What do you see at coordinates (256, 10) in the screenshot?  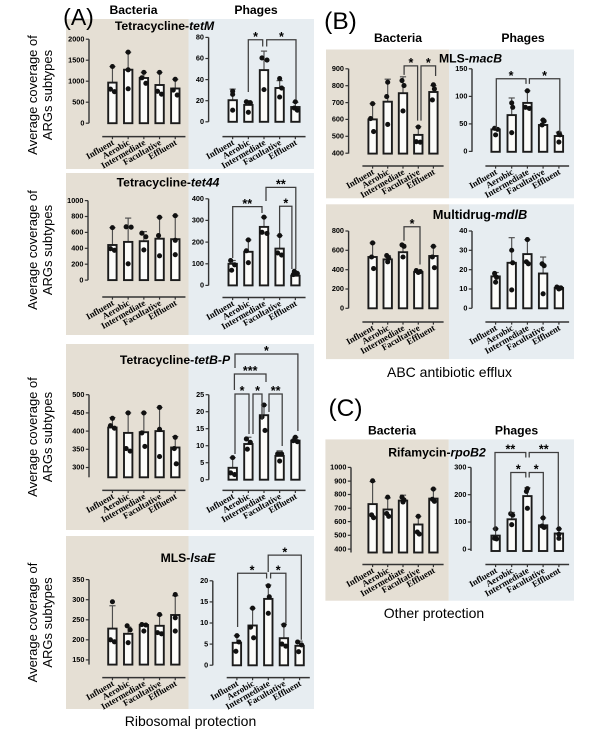 I see `svg-text: Phages` at bounding box center [256, 10].